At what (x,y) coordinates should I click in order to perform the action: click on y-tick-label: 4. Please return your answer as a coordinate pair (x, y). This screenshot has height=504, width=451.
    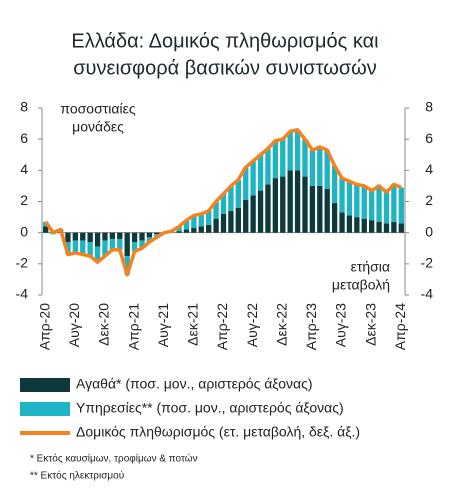
    Looking at the image, I should click on (24, 169).